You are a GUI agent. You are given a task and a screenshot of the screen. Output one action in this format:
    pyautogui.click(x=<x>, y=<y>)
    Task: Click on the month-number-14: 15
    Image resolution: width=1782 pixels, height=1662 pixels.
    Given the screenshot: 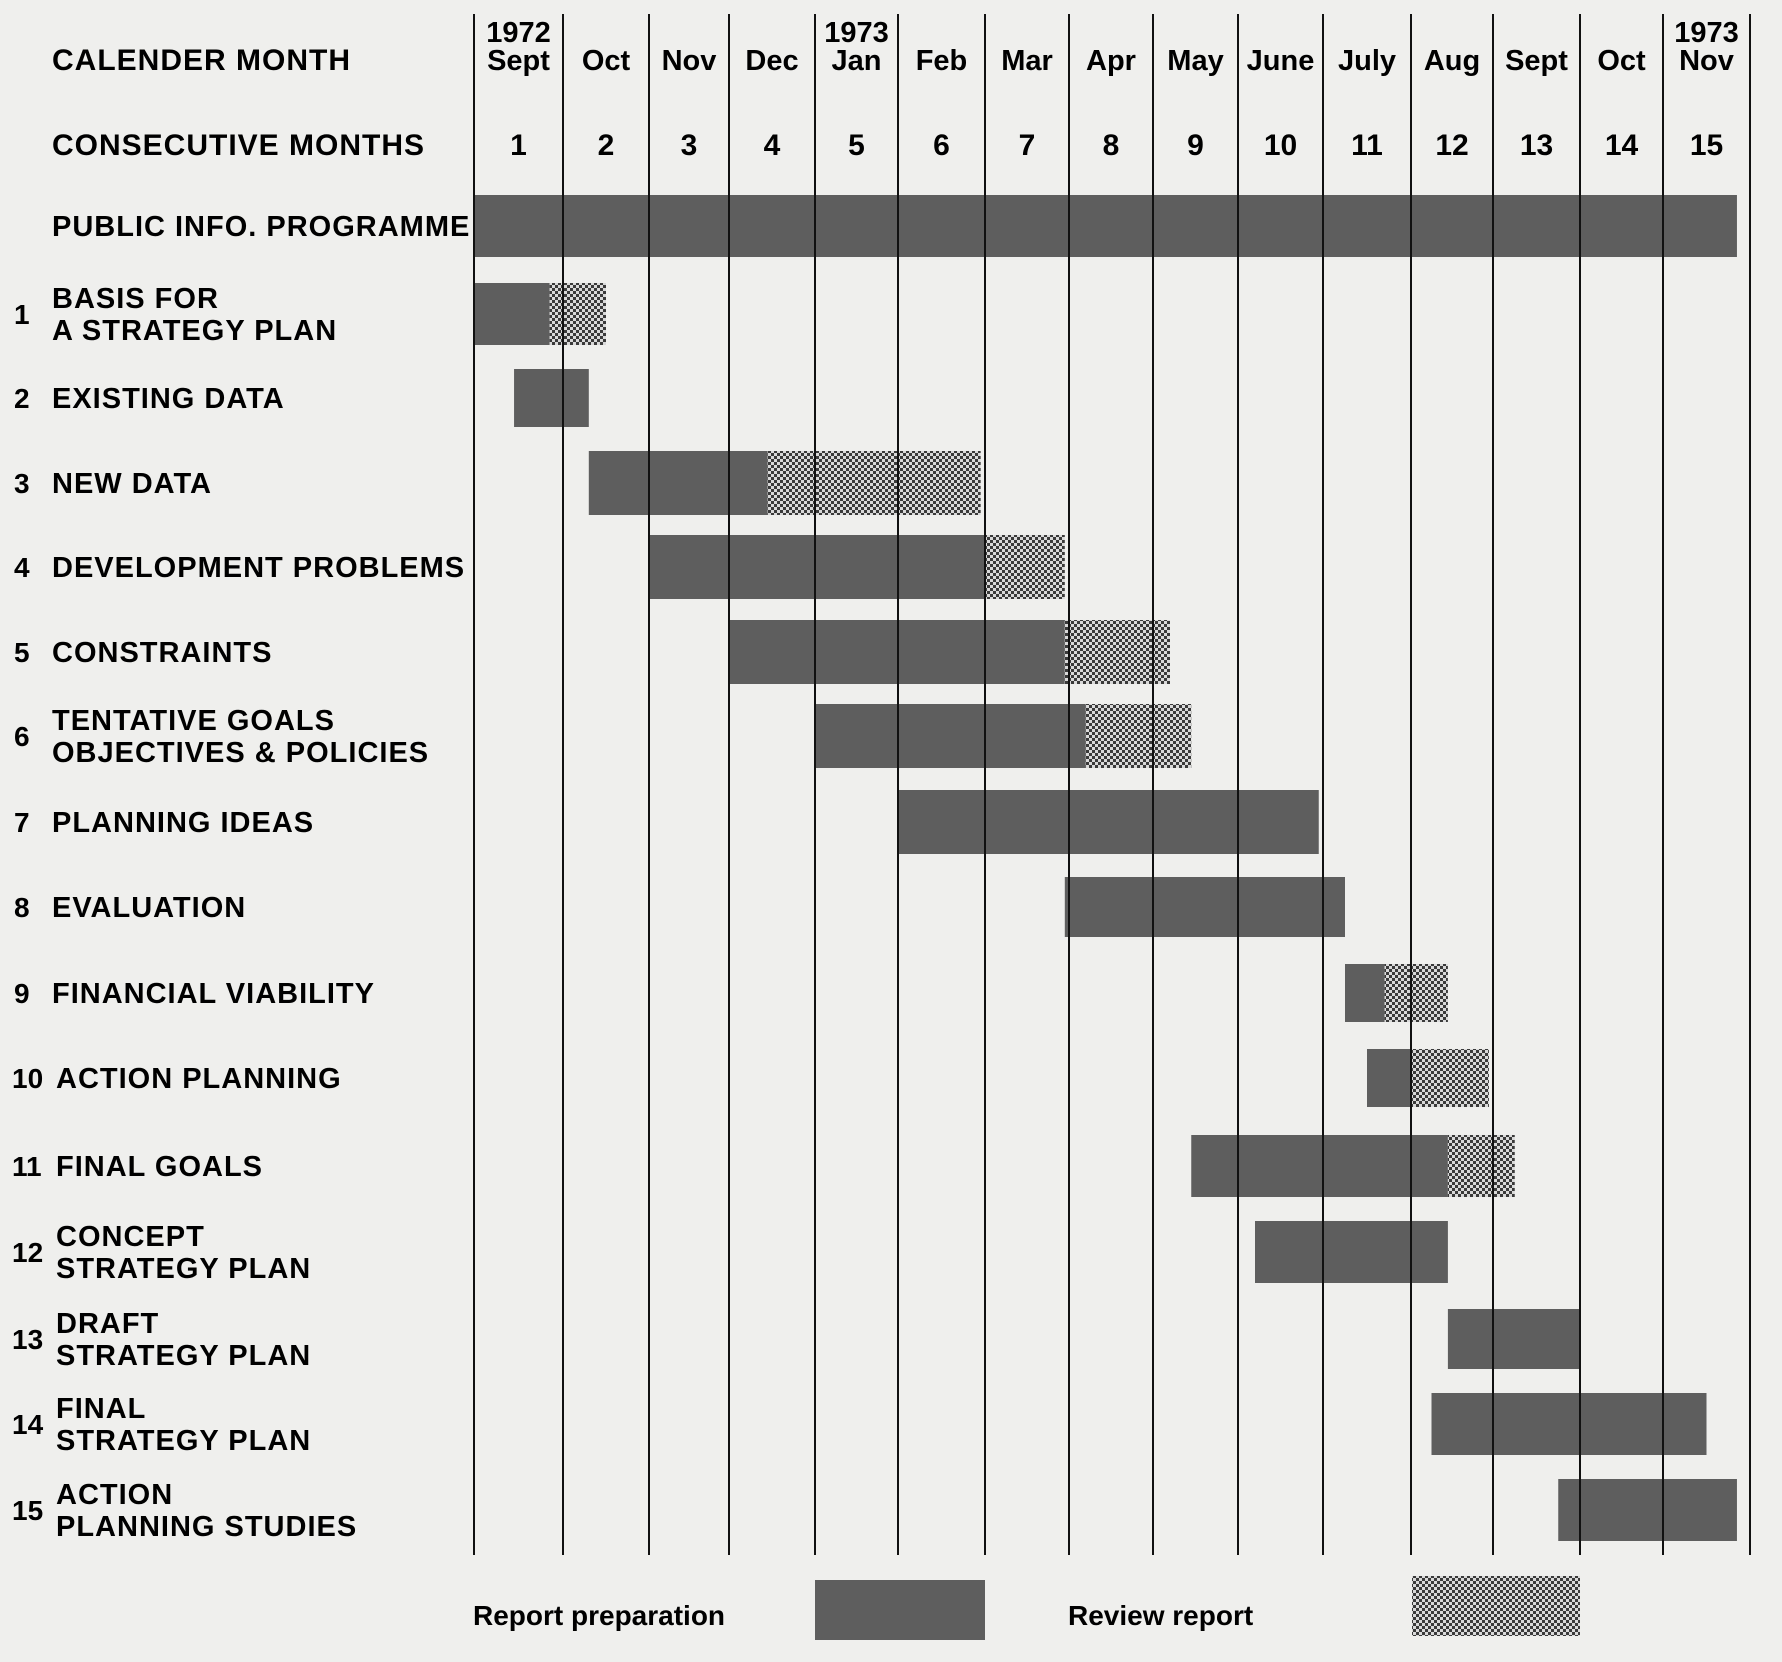 What is the action you would take?
    pyautogui.click(x=1706, y=145)
    